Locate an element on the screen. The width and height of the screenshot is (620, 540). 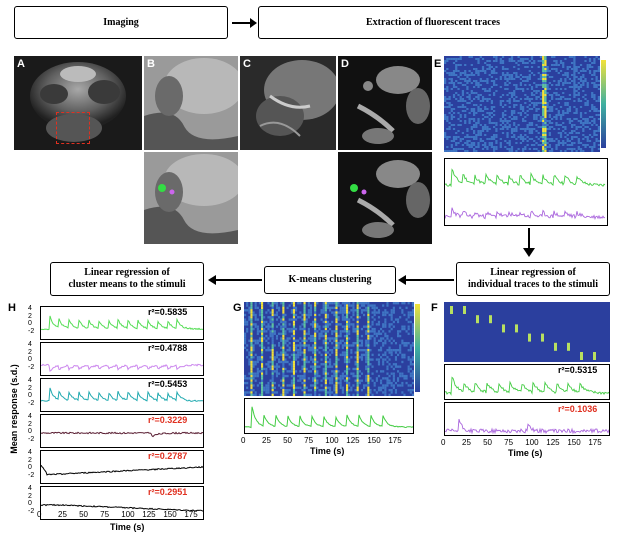
x-tick-label: 100 is located at coordinates (332, 440).